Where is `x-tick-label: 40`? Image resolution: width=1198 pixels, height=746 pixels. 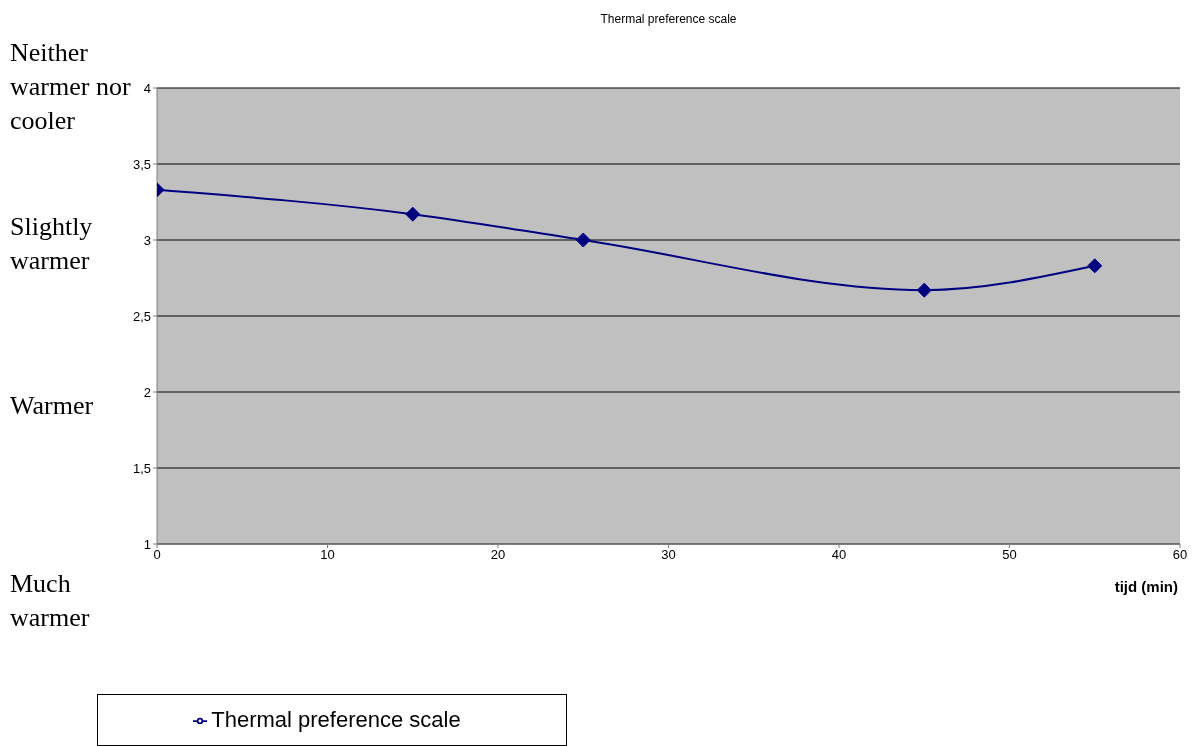
x-tick-label: 40 is located at coordinates (839, 555).